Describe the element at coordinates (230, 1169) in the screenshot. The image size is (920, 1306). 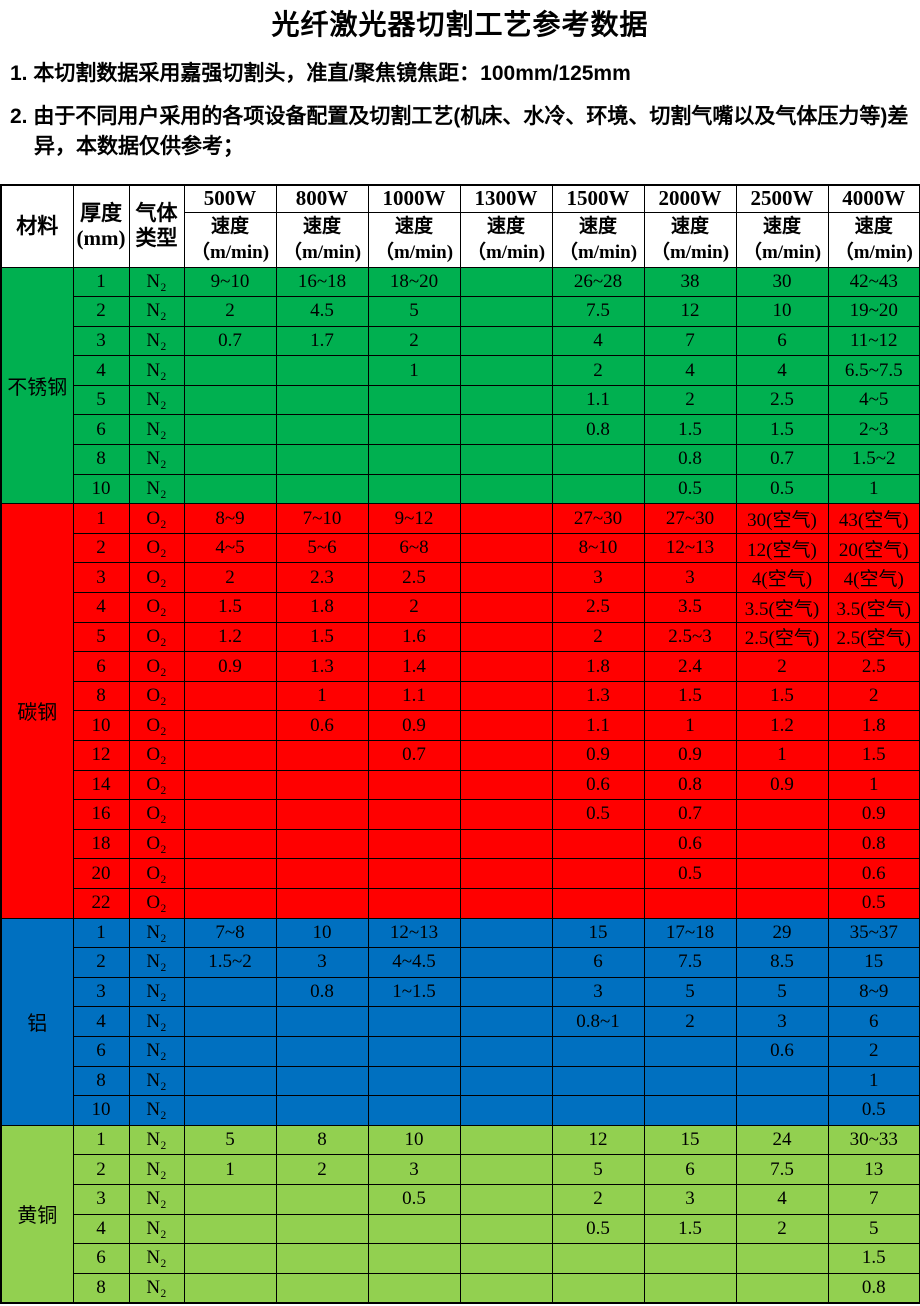
I see `speed-cell-500w: 1` at that location.